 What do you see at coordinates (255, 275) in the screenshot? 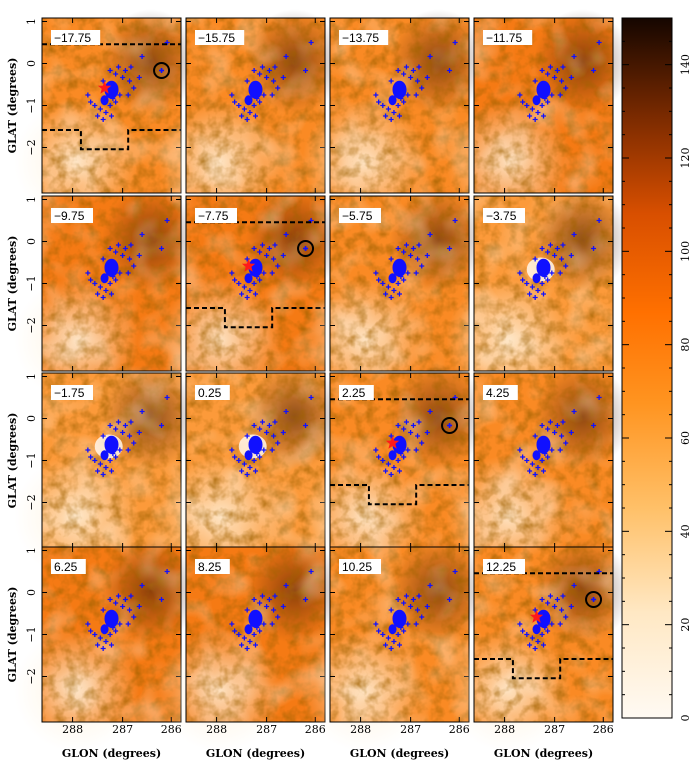
I see `region-outline` at bounding box center [255, 275].